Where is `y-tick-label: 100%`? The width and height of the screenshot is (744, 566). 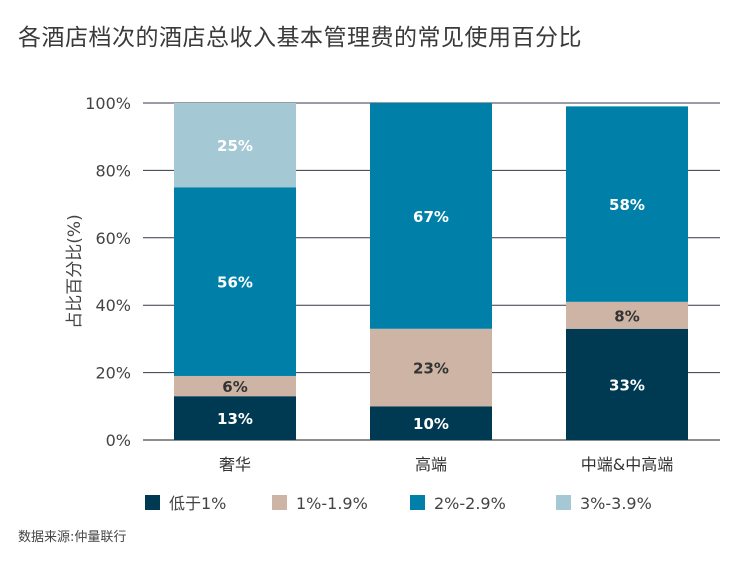 y-tick-label: 100% is located at coordinates (108, 103).